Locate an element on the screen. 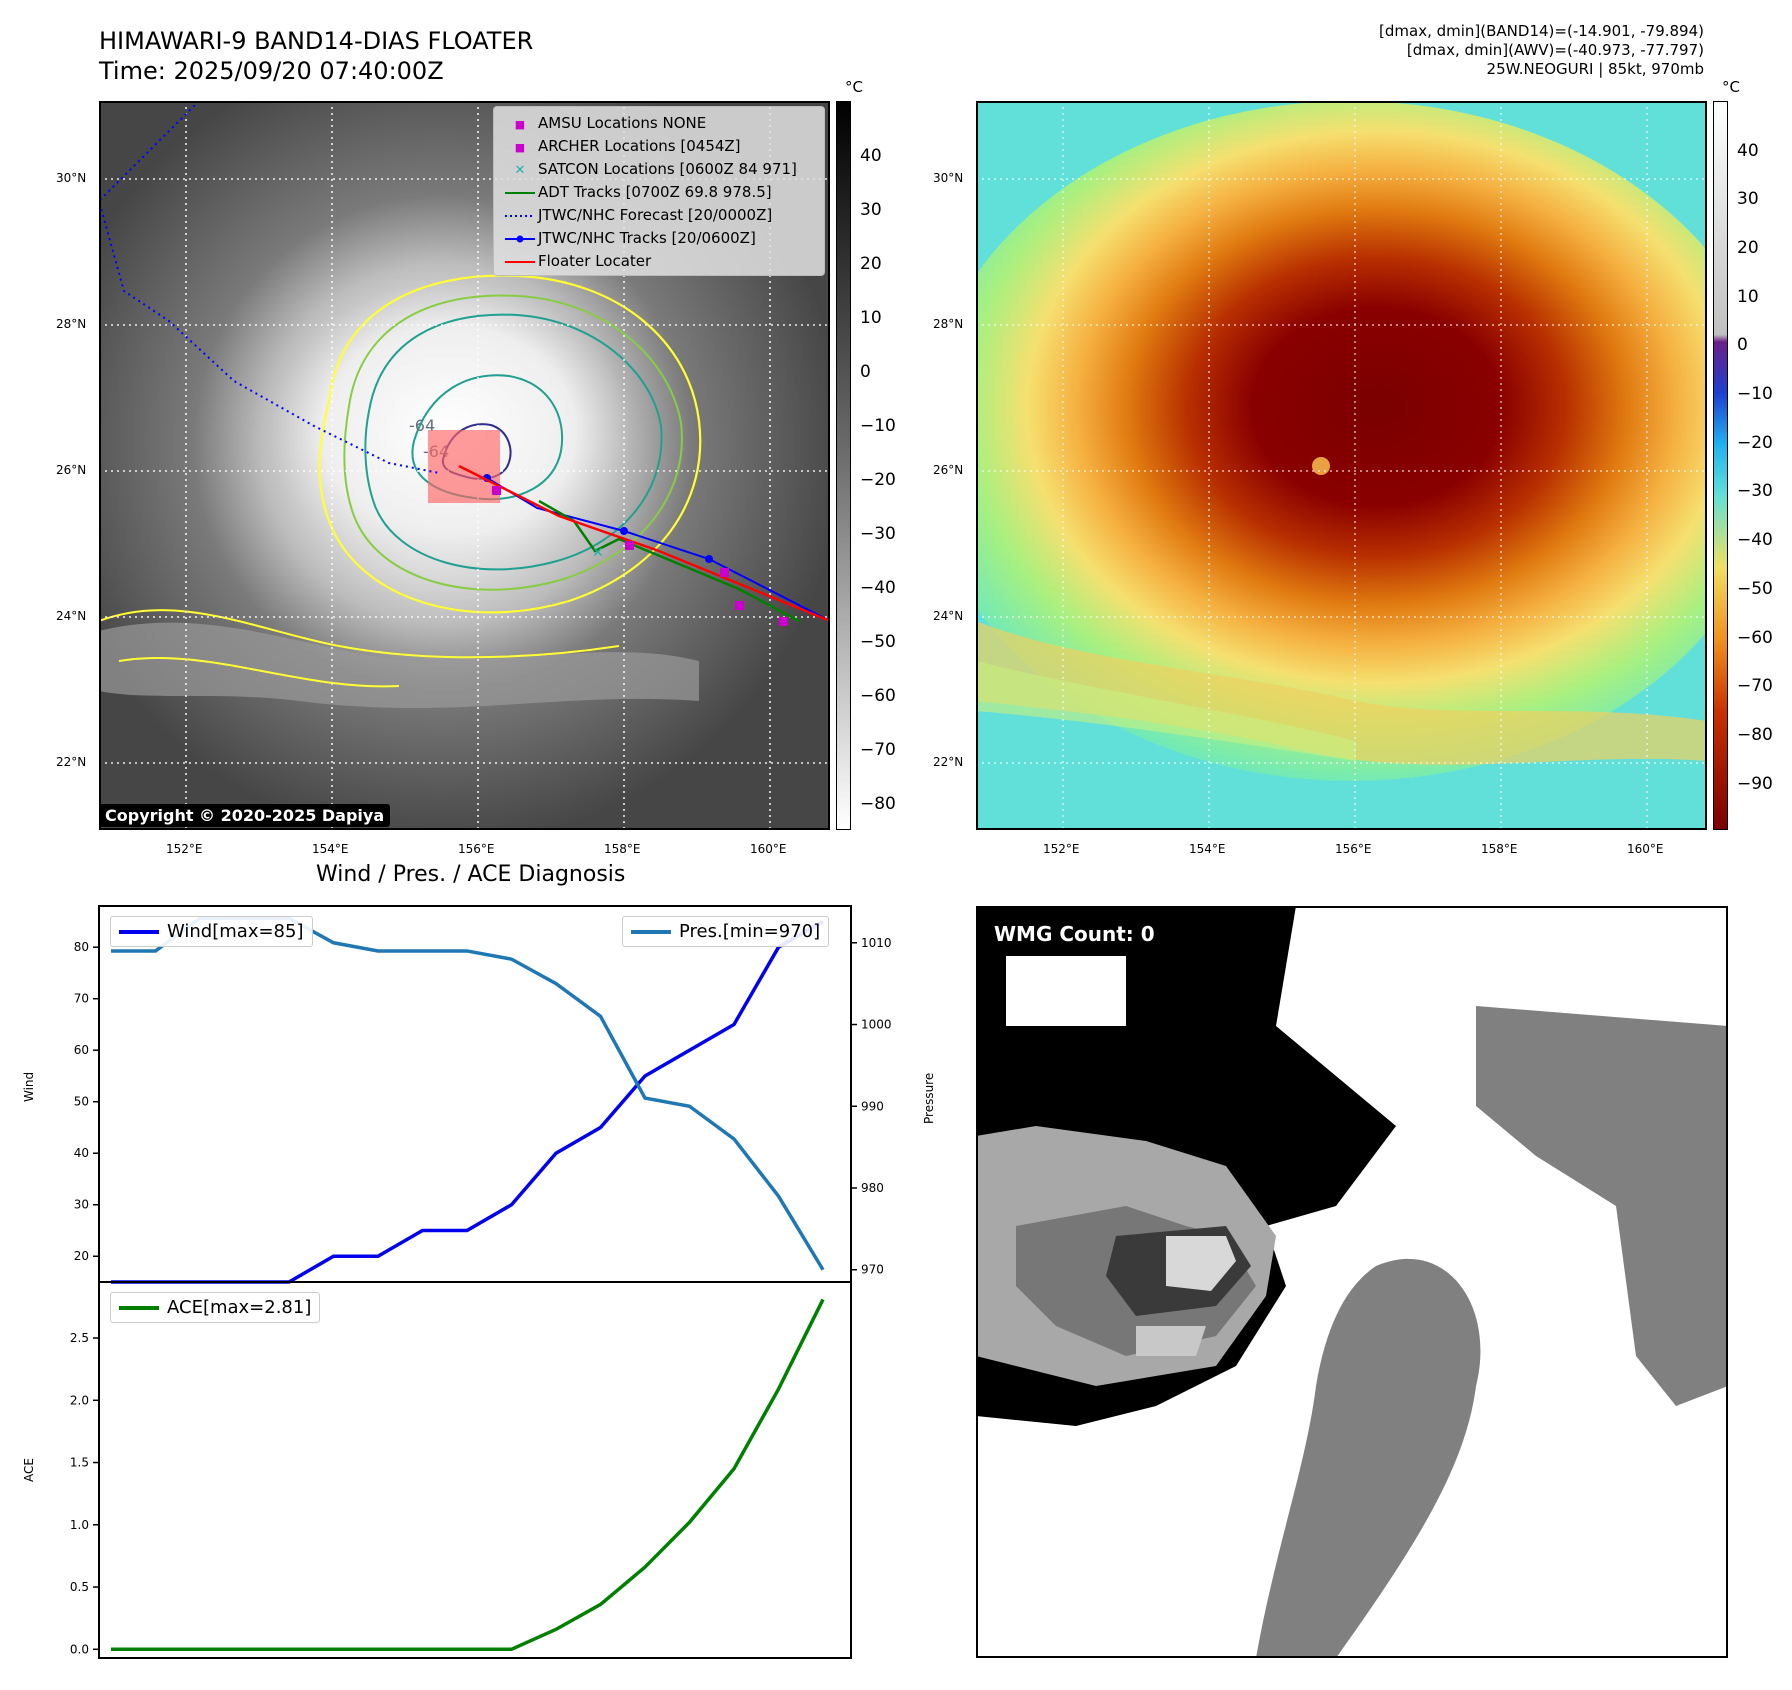 The width and height of the screenshot is (1792, 1690). ir-colorbar-unit: °C is located at coordinates (854, 87).